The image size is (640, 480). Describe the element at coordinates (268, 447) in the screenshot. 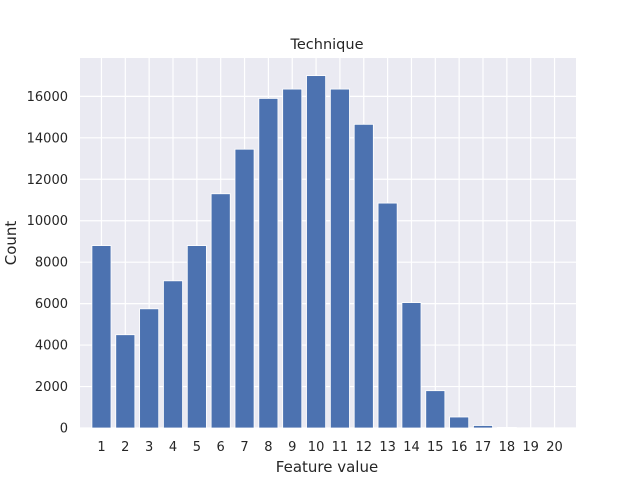

I see `x-tick-label: 8` at that location.